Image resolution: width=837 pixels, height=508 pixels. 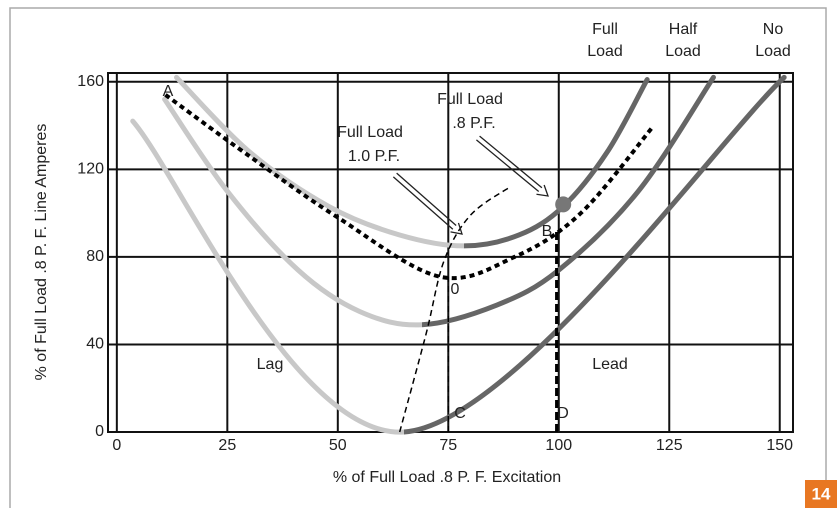 What do you see at coordinates (116, 445) in the screenshot?
I see `x-tick-label: 0` at bounding box center [116, 445].